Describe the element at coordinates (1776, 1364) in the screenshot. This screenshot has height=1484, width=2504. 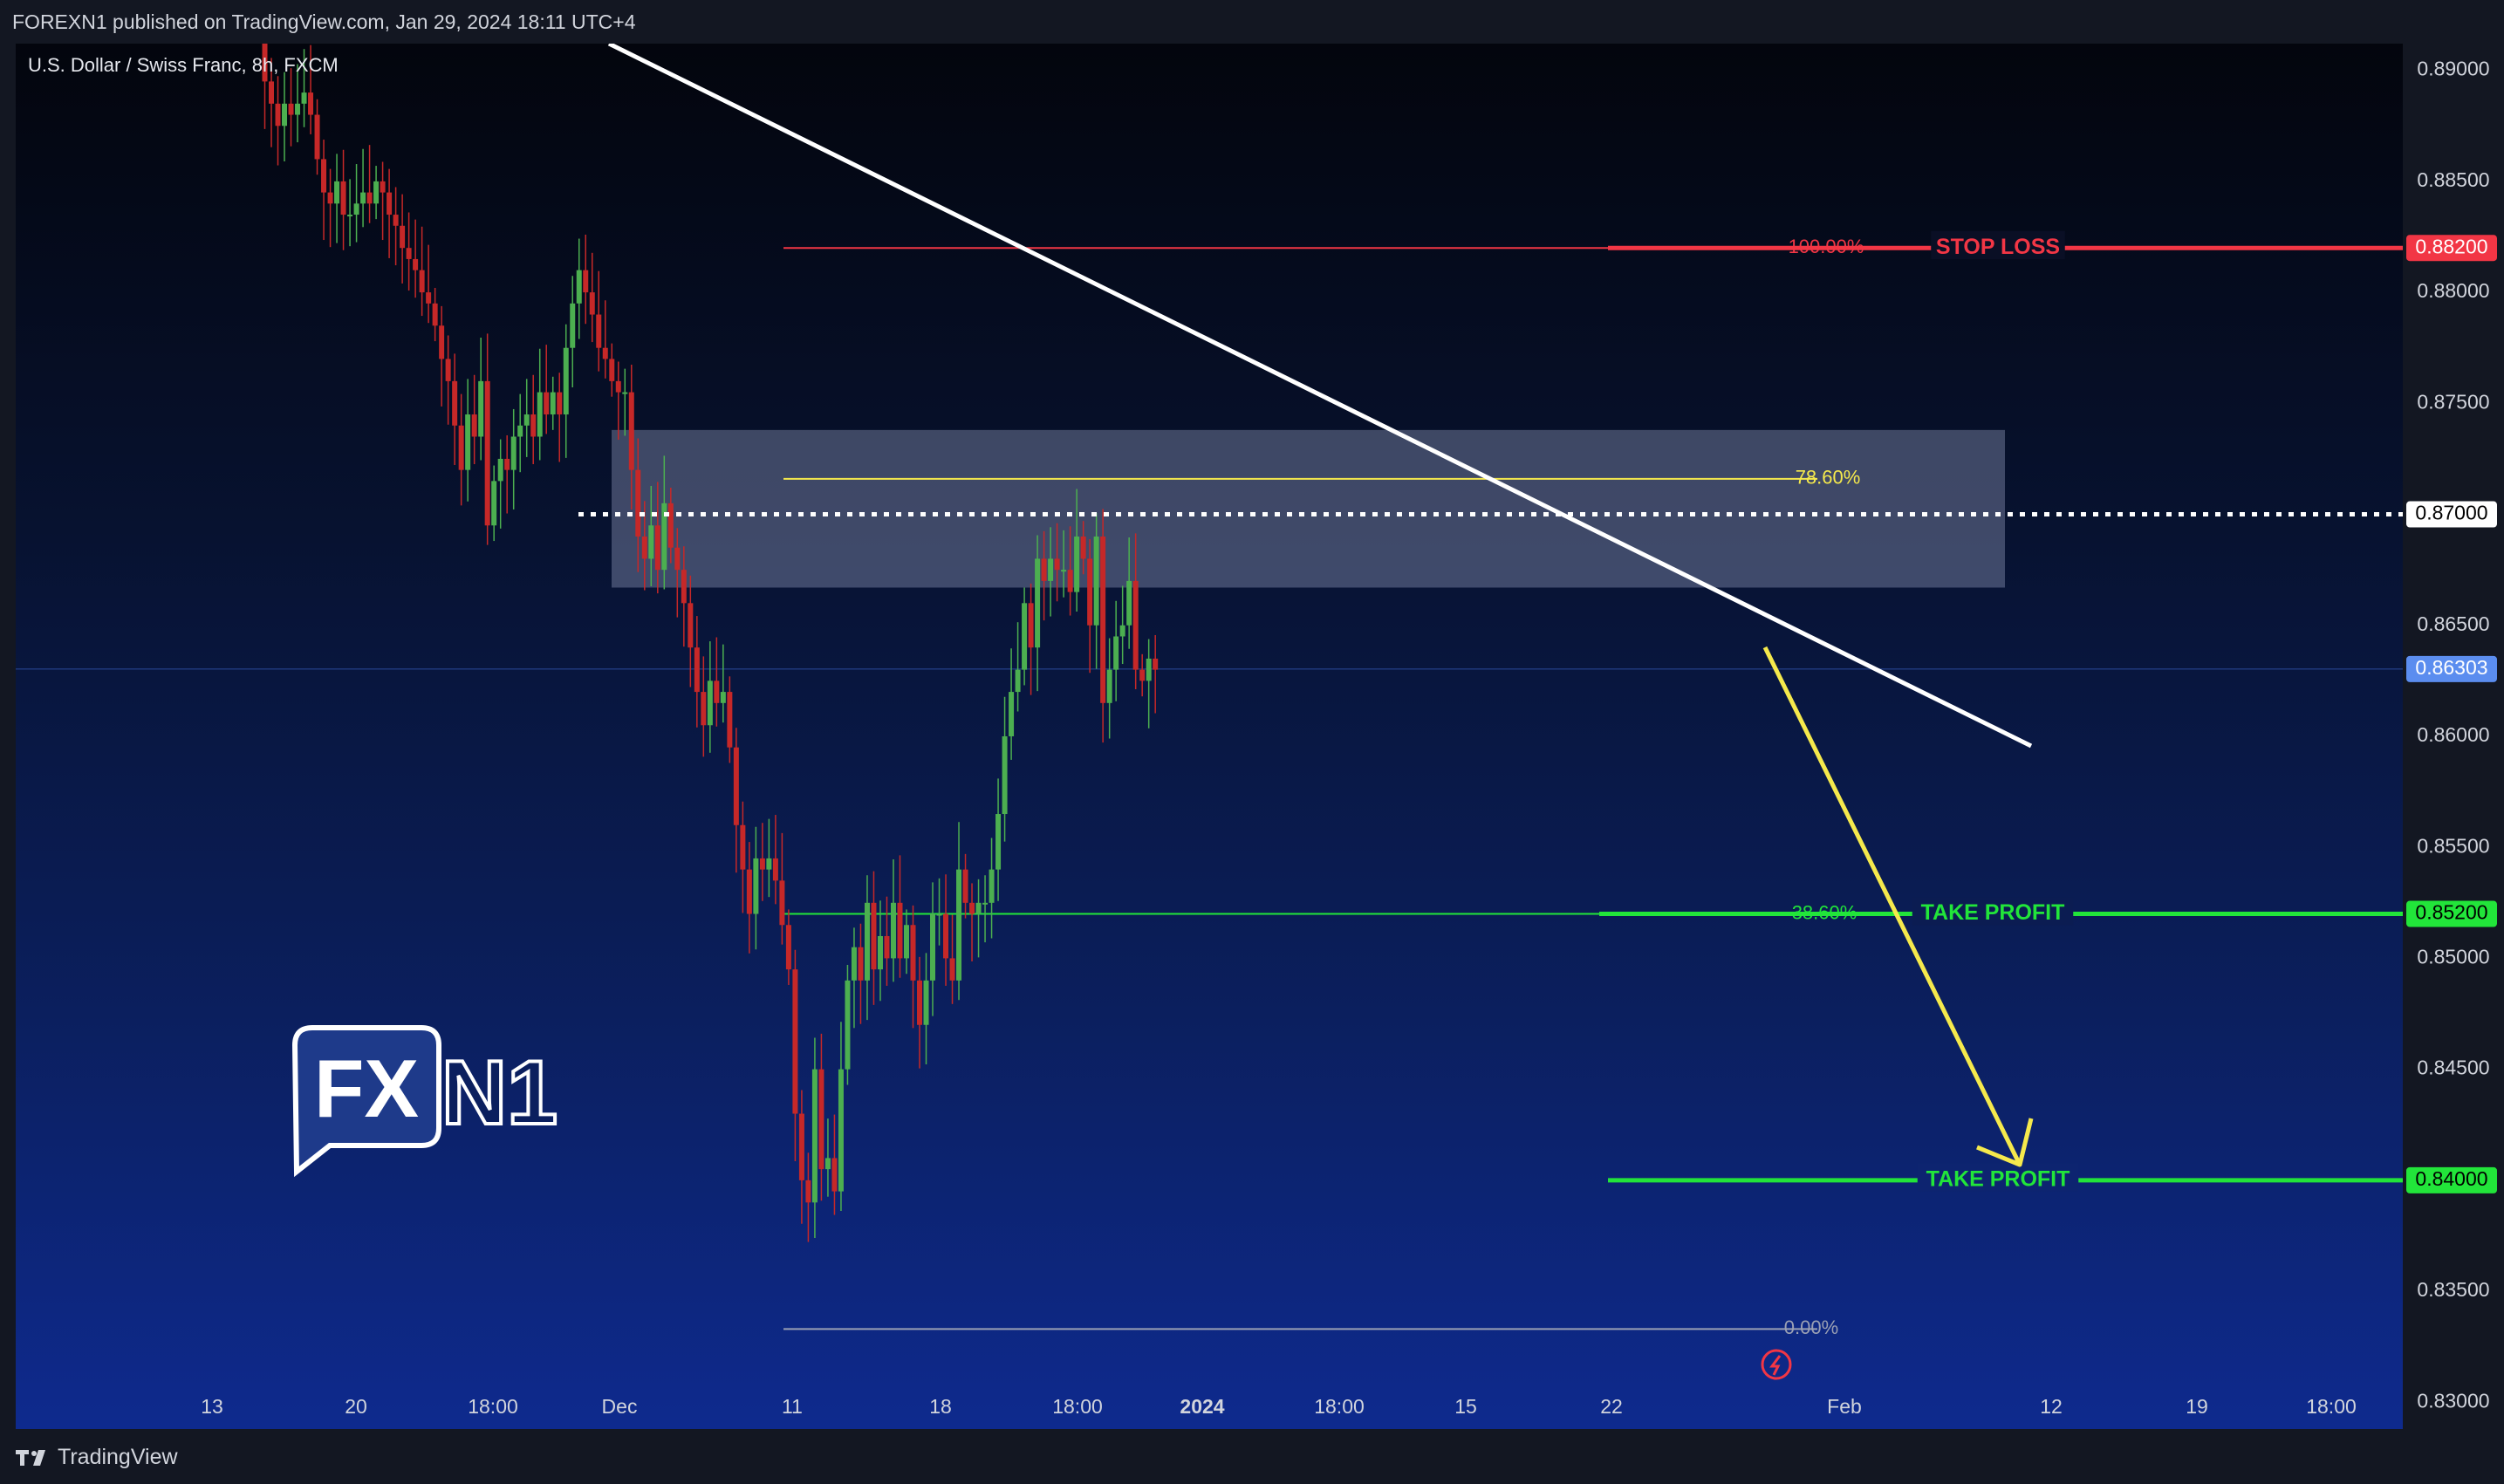
I see `replay-icon` at that location.